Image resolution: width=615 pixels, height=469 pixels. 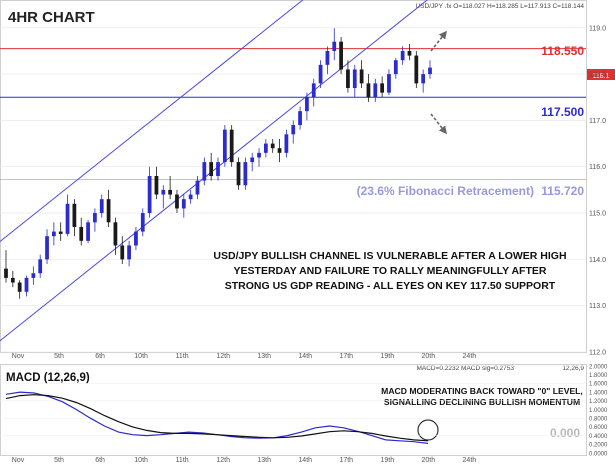 I want to click on macd-y-tick-label: 0.4000, so click(x=598, y=437).